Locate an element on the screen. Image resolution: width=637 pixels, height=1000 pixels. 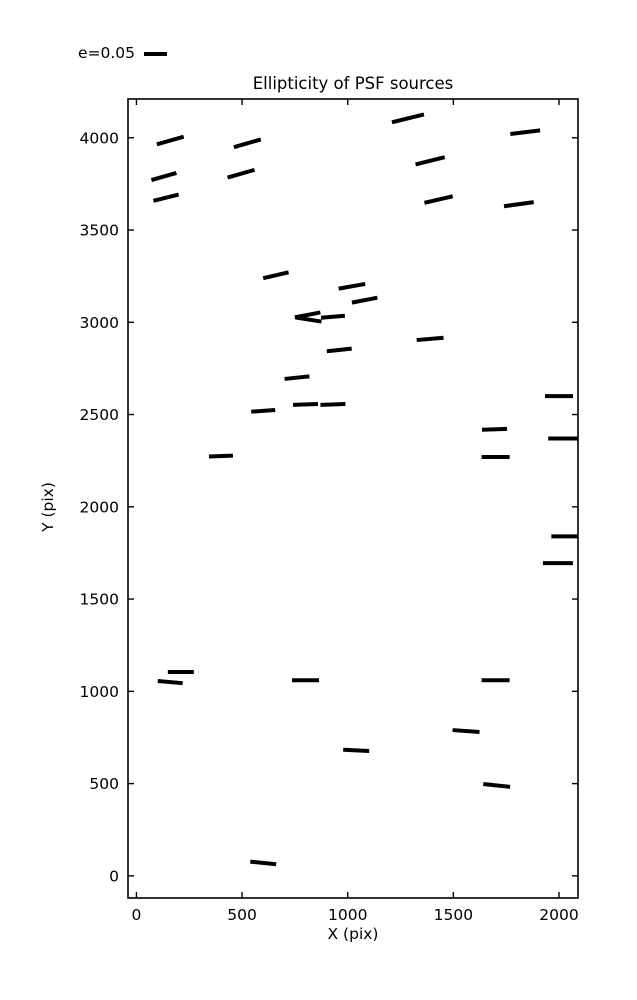
y-axis-tick-label: 2000 is located at coordinates (99, 507).